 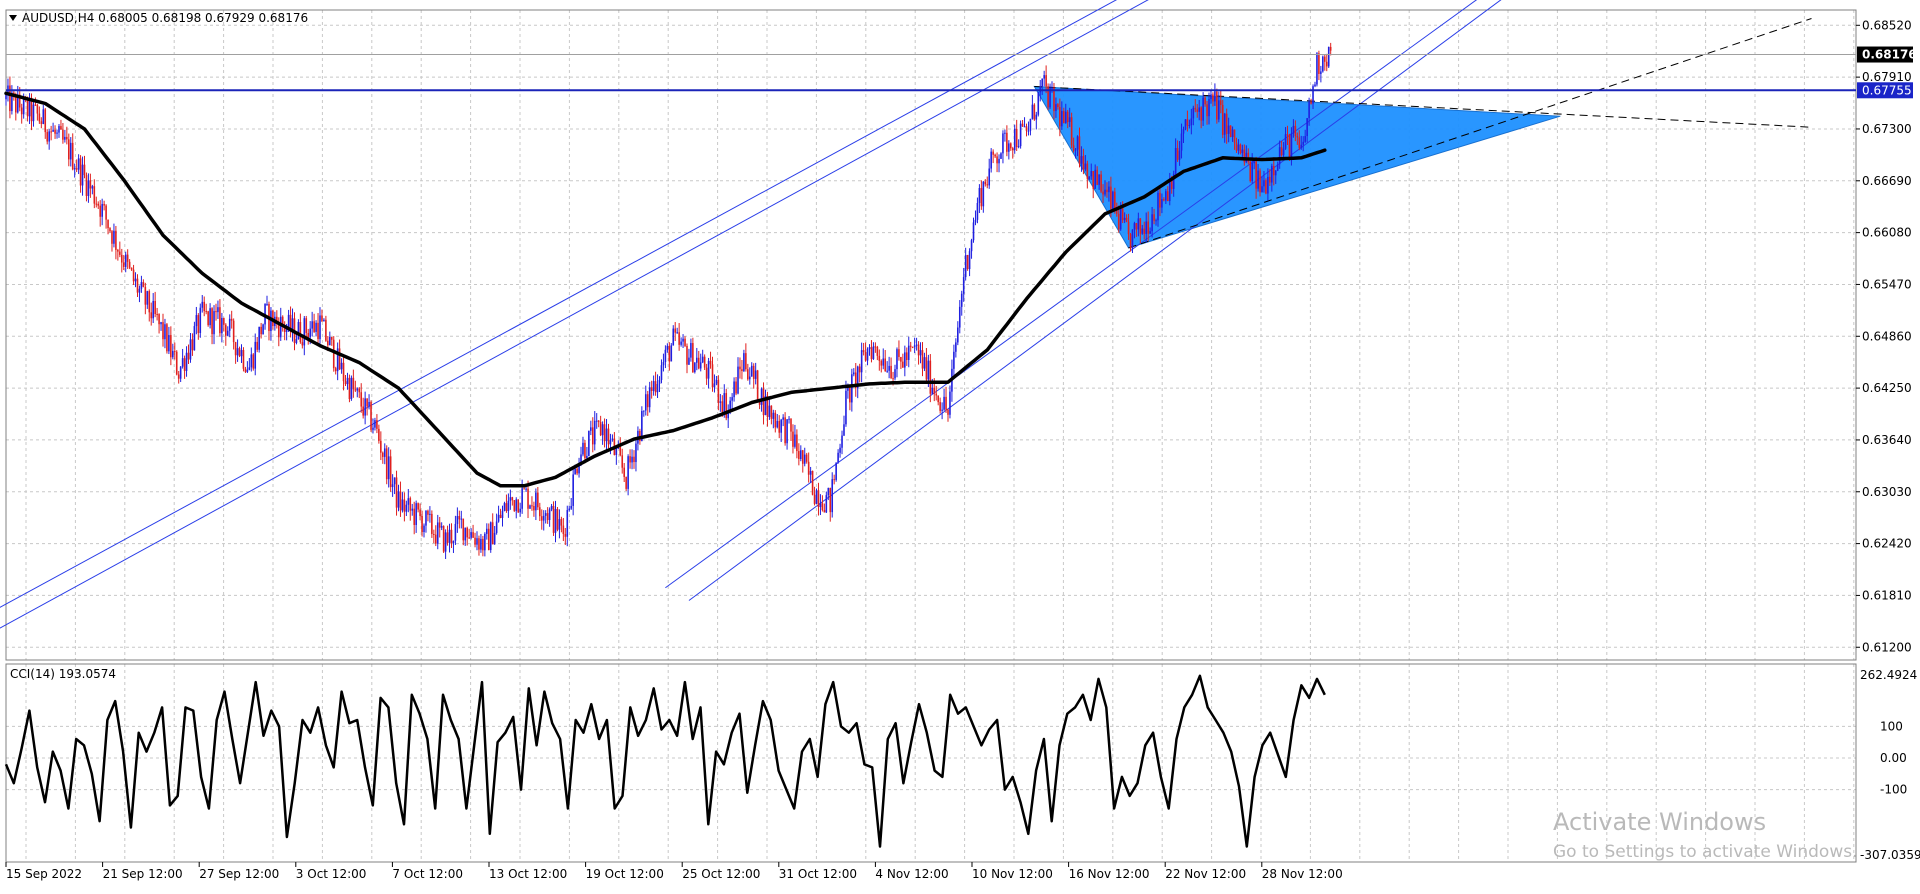 I want to click on price-axis-label: 0.64860, so click(x=1887, y=336).